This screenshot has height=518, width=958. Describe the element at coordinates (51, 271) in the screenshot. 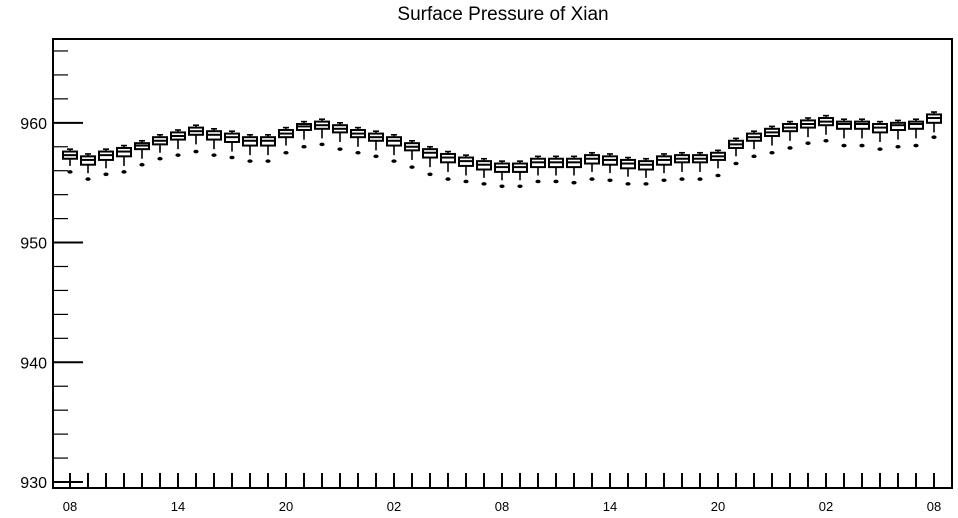

I see `y-axis: 930 940 950 960` at that location.